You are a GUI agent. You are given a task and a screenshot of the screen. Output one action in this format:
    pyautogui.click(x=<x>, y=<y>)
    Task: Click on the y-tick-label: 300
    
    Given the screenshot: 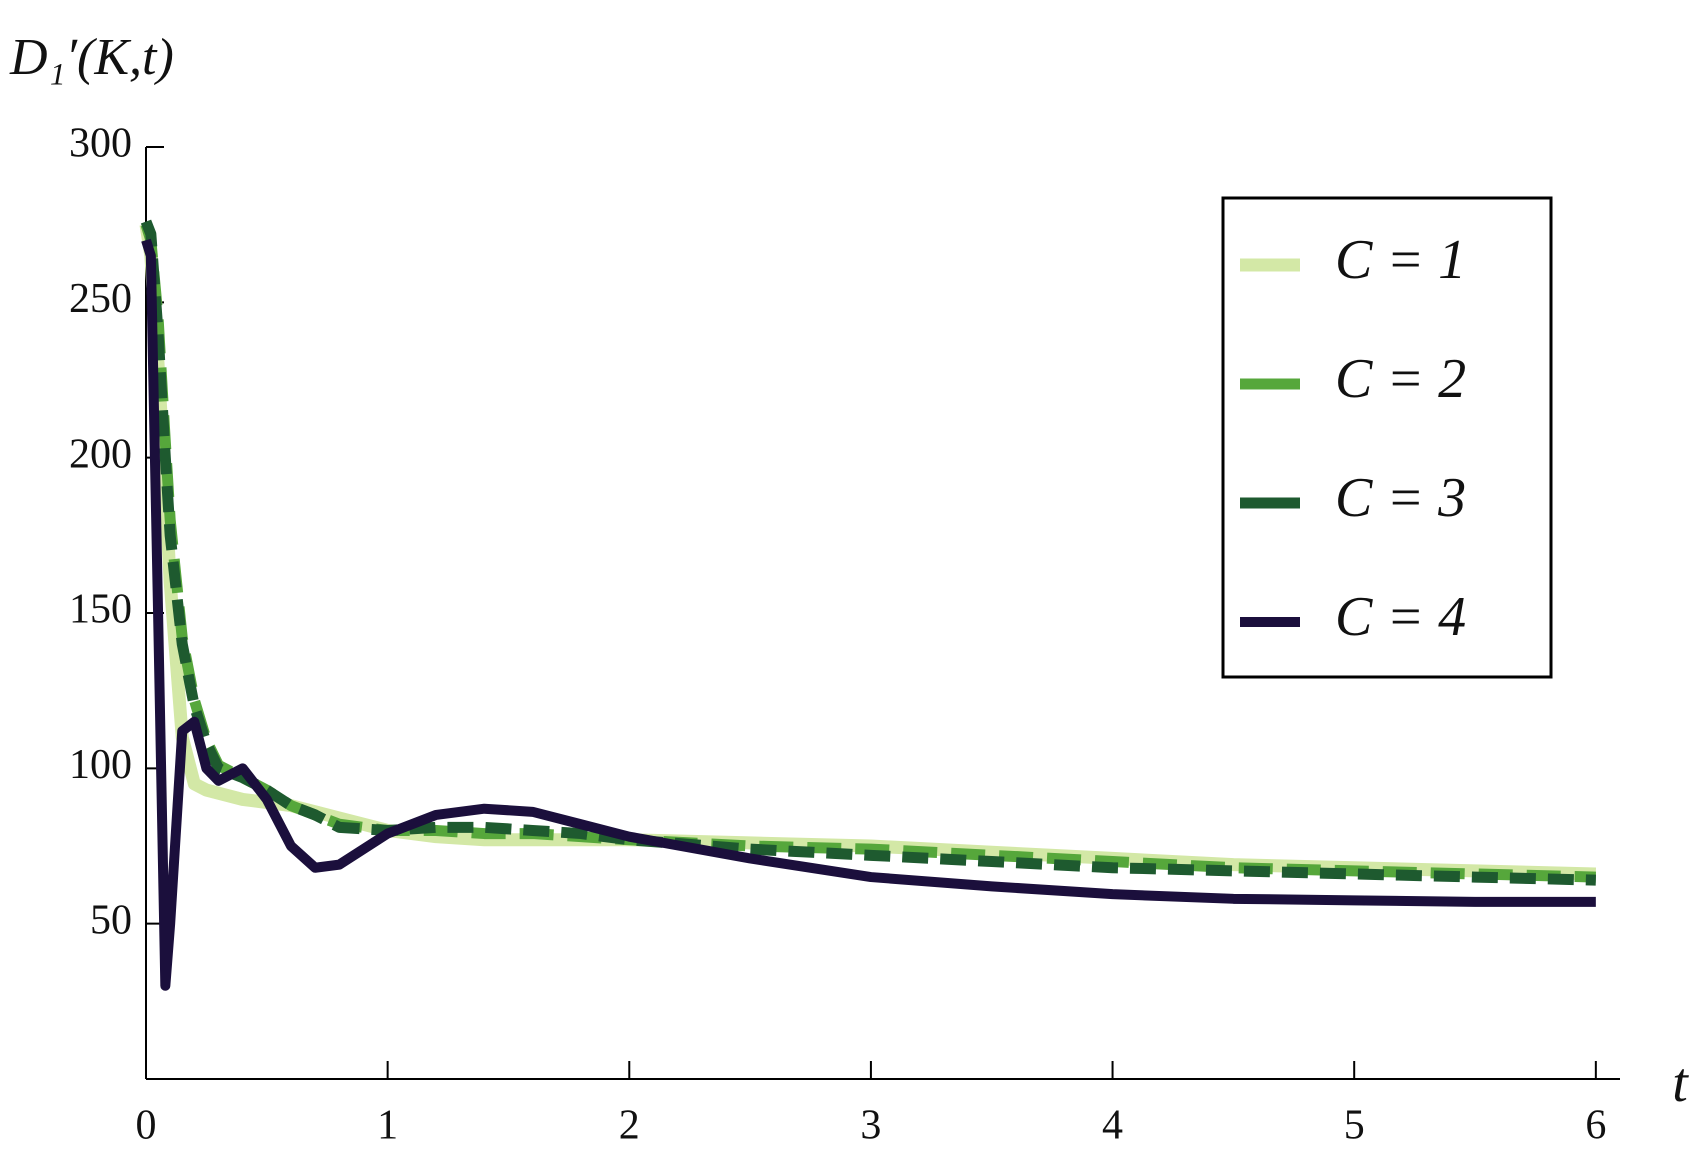 What is the action you would take?
    pyautogui.click(x=100, y=144)
    